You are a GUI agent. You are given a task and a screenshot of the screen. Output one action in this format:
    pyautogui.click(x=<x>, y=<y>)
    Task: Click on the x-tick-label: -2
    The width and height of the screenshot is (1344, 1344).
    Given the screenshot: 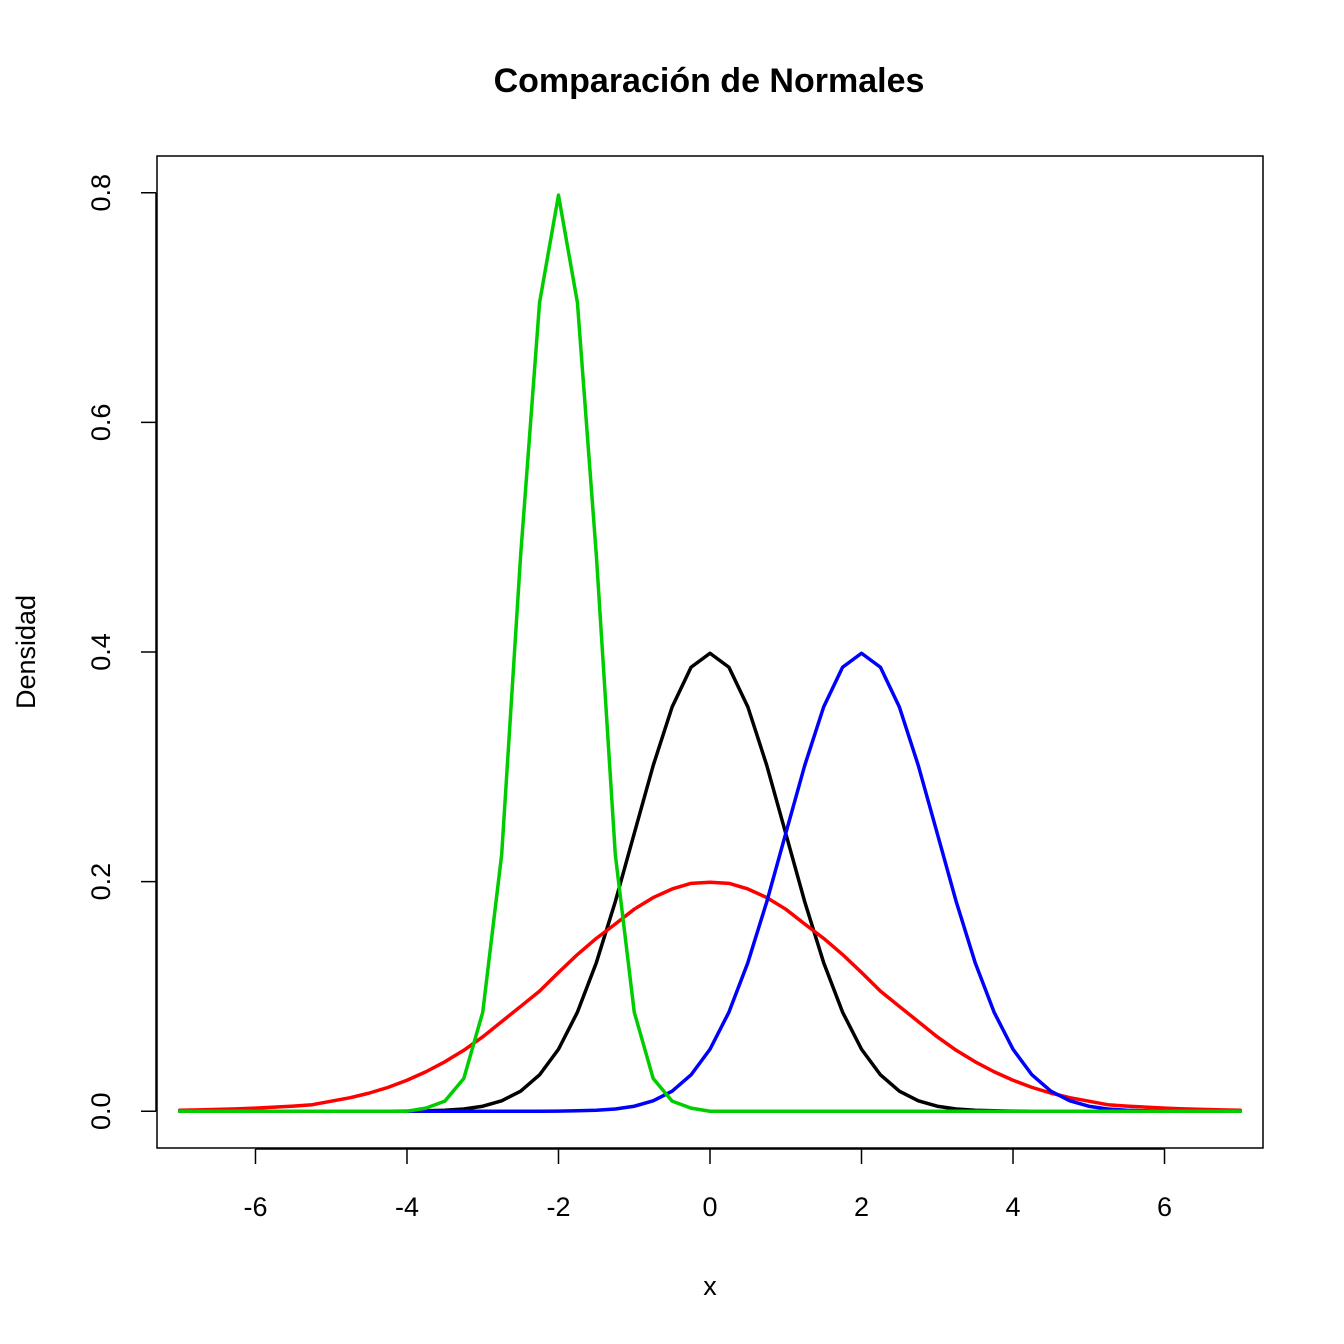 What is the action you would take?
    pyautogui.click(x=558, y=1207)
    